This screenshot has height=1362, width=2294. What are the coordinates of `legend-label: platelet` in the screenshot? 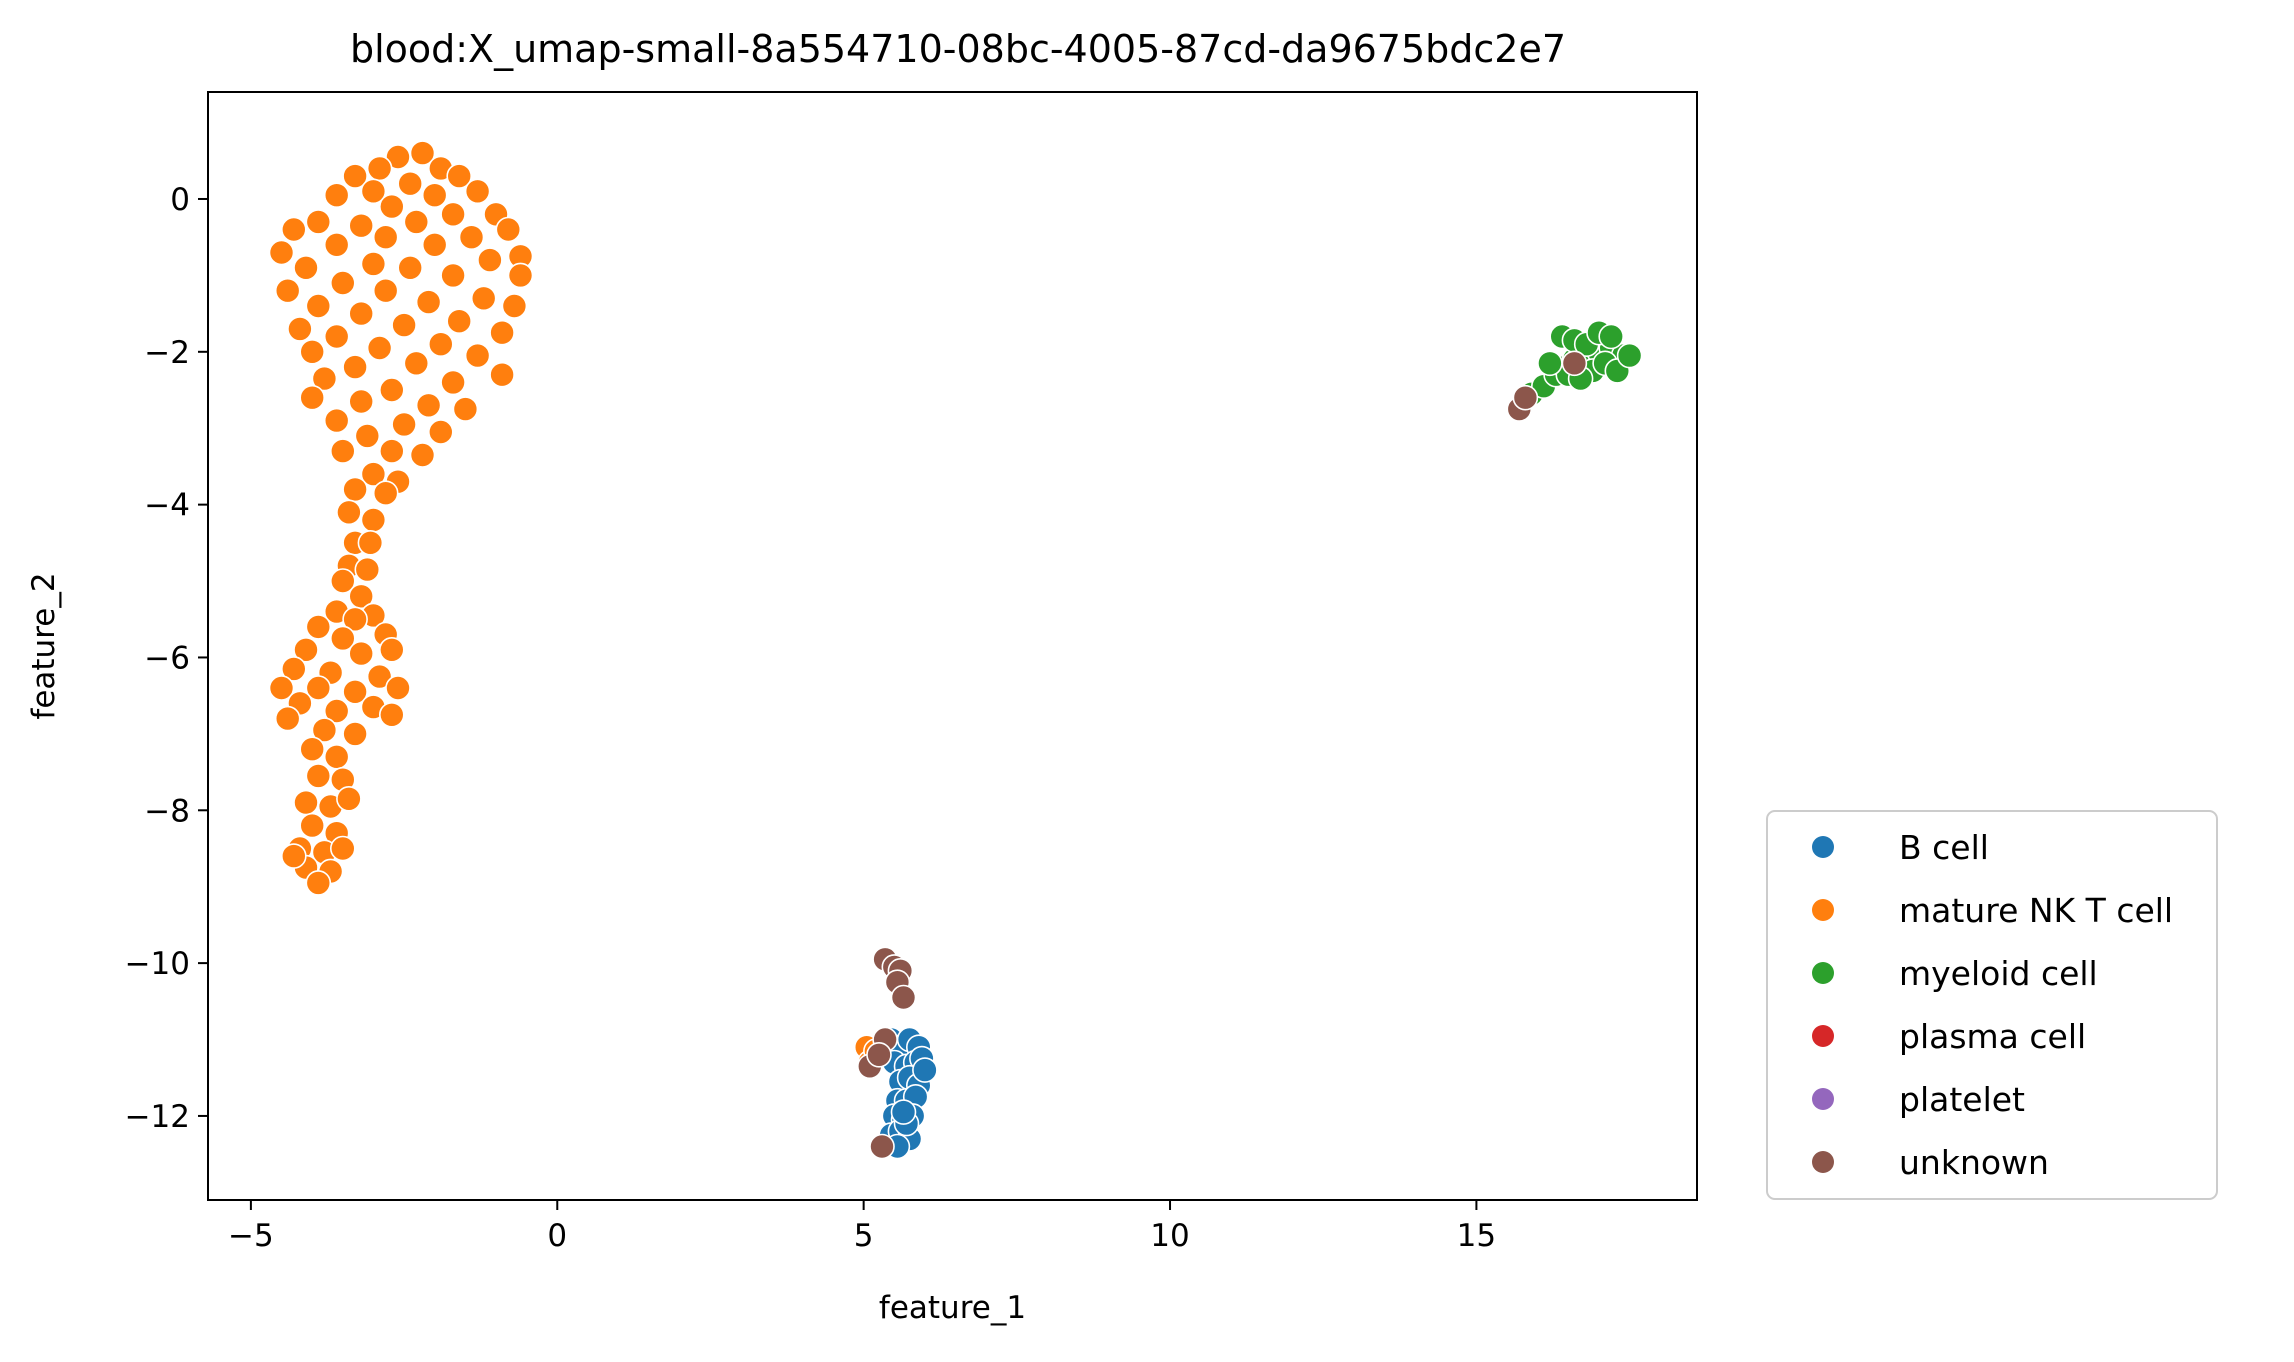 It's located at (1962, 1099).